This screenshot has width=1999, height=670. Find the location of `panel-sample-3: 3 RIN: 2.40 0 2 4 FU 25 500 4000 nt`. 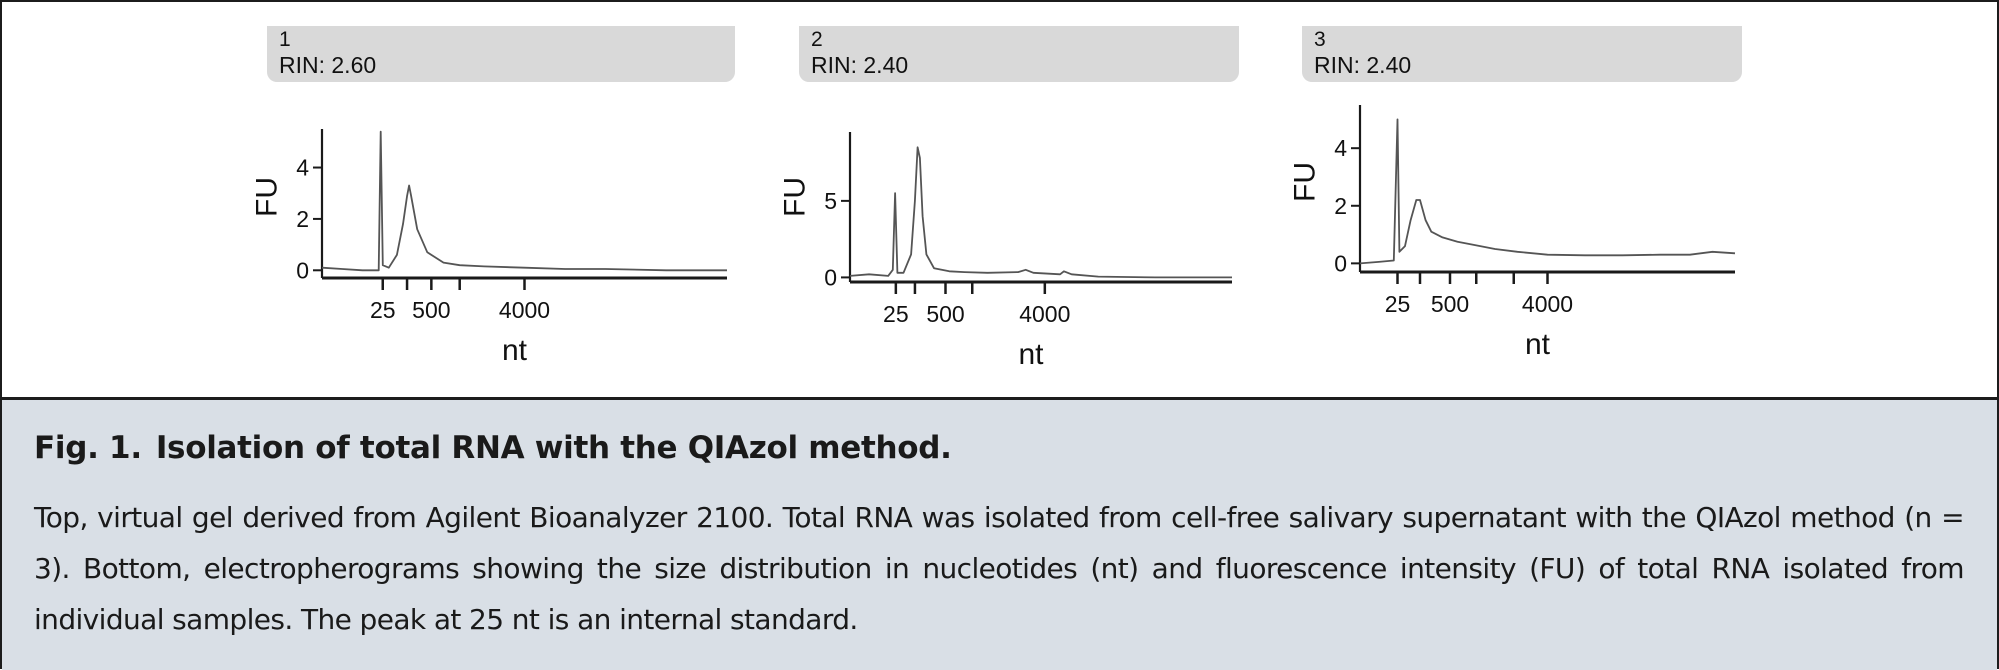

panel-sample-3: 3 RIN: 2.40 0 2 4 FU 25 500 4000 nt is located at coordinates (1520, 198).